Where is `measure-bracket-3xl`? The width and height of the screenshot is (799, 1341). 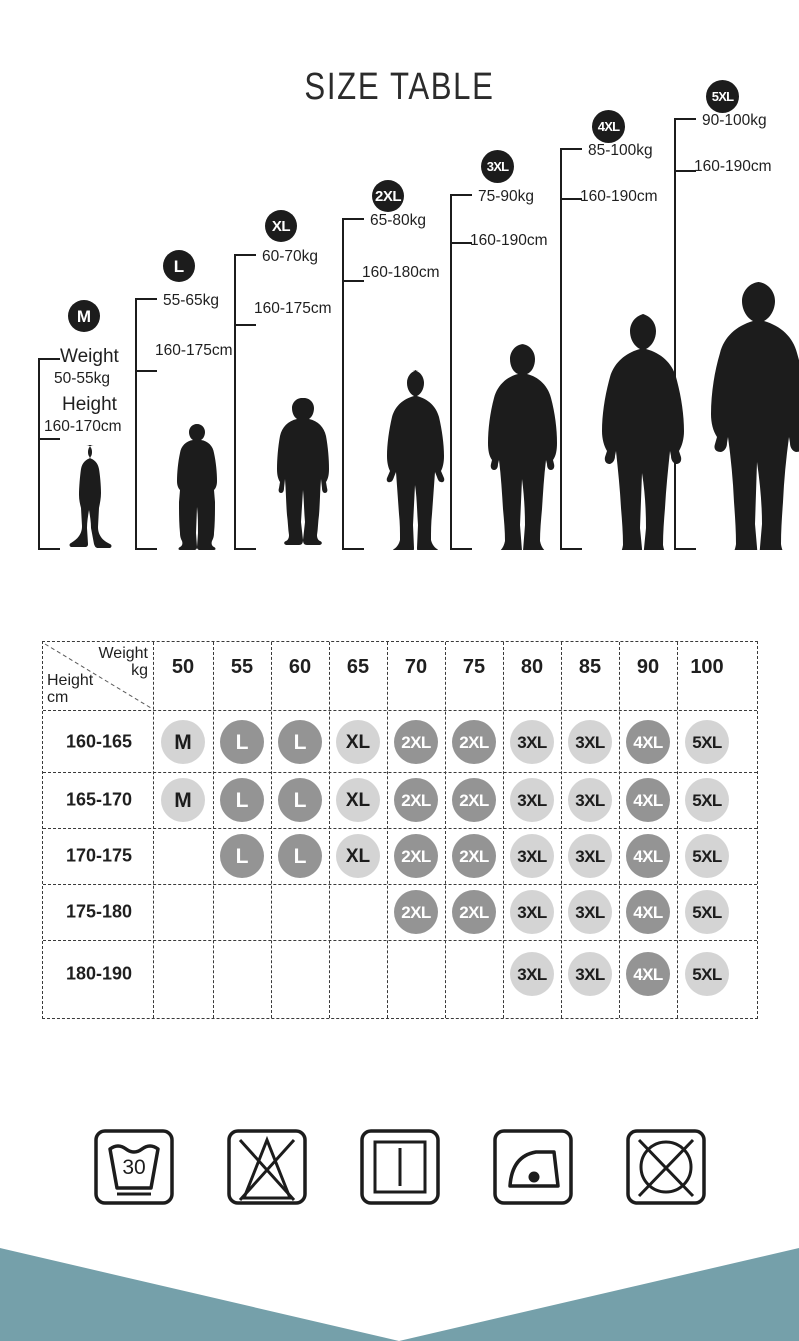
measure-bracket-3xl is located at coordinates (462, 372).